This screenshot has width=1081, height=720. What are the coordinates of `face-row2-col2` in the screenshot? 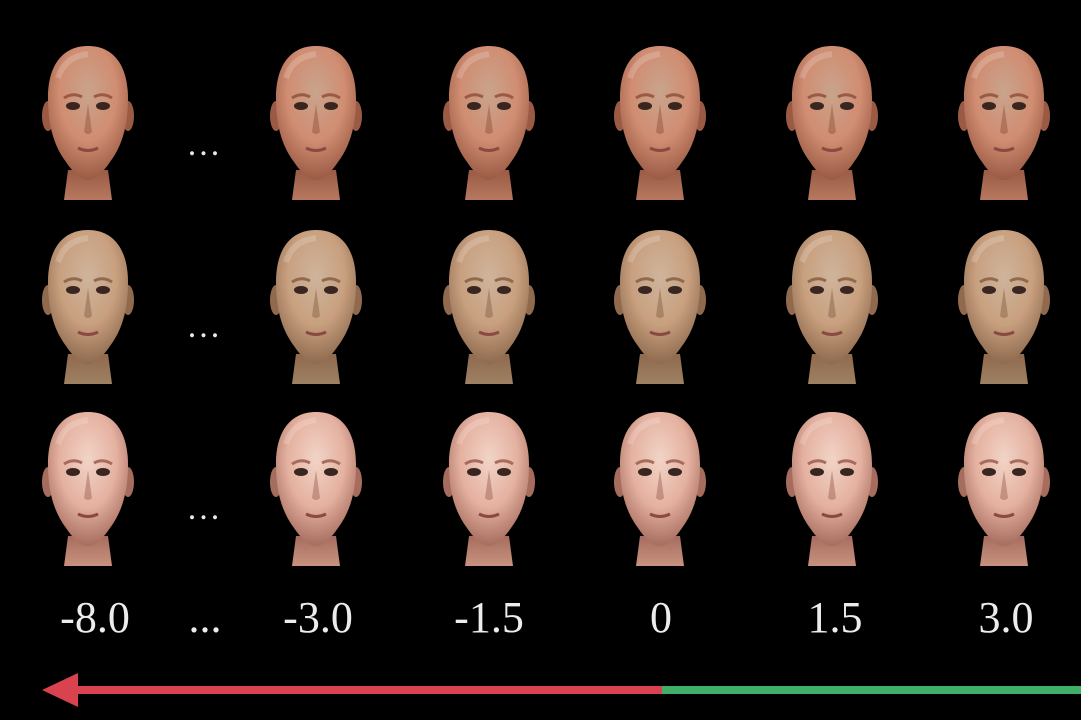 It's located at (316, 306).